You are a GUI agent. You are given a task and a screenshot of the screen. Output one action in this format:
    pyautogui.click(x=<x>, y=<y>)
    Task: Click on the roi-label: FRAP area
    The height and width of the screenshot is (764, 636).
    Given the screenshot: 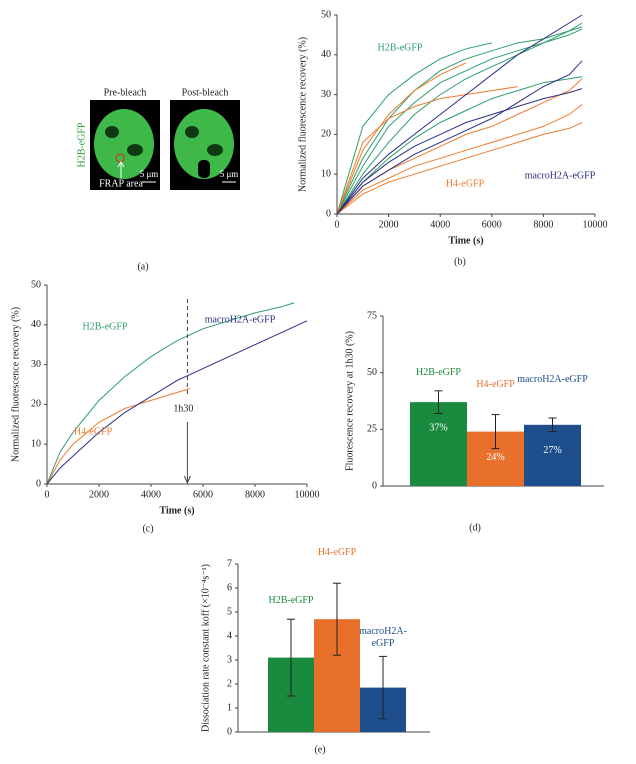 What is the action you would take?
    pyautogui.click(x=121, y=183)
    